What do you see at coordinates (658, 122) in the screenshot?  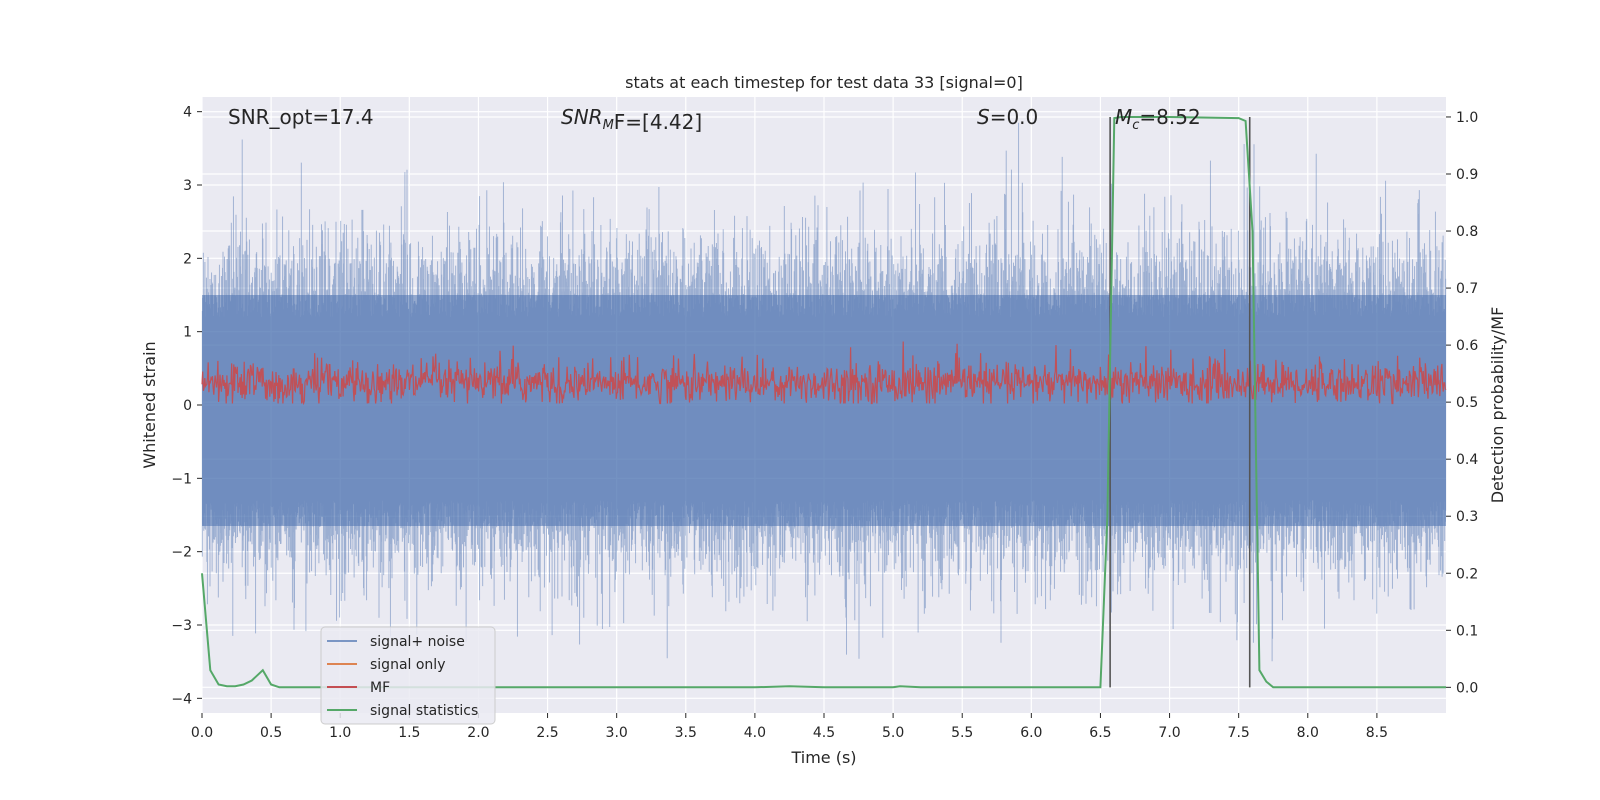 I see `annotation-snr-mf-tail: F=[4.42]` at bounding box center [658, 122].